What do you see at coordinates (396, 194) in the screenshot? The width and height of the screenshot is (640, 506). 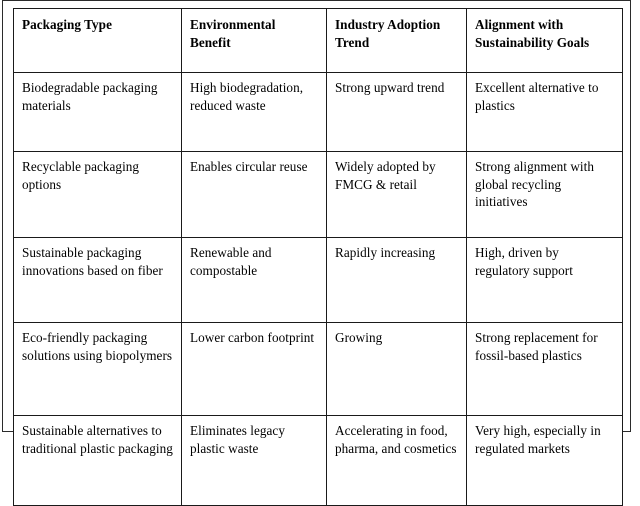 I see `cell-industry-adoption-trend: Widely adopted by FMCG & retail` at bounding box center [396, 194].